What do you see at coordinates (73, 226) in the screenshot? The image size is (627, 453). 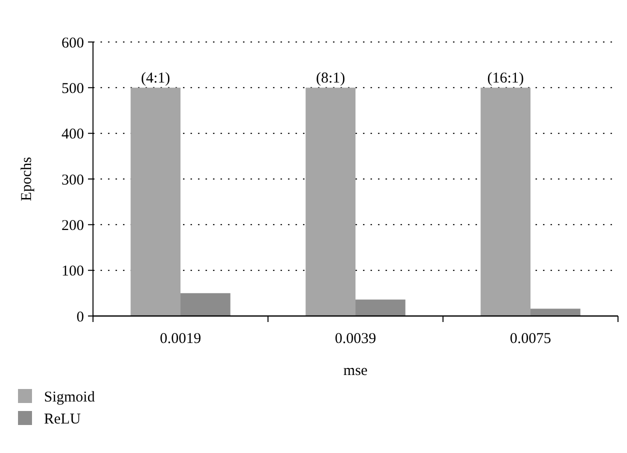 I see `y-tick-label: 200` at bounding box center [73, 226].